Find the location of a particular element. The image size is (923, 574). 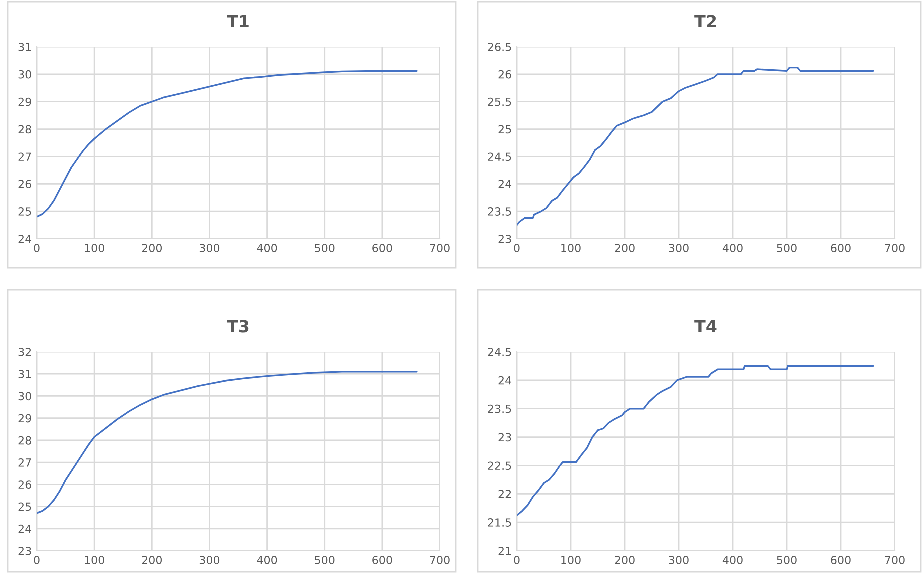

y-tick-label: 22 is located at coordinates (505, 494).